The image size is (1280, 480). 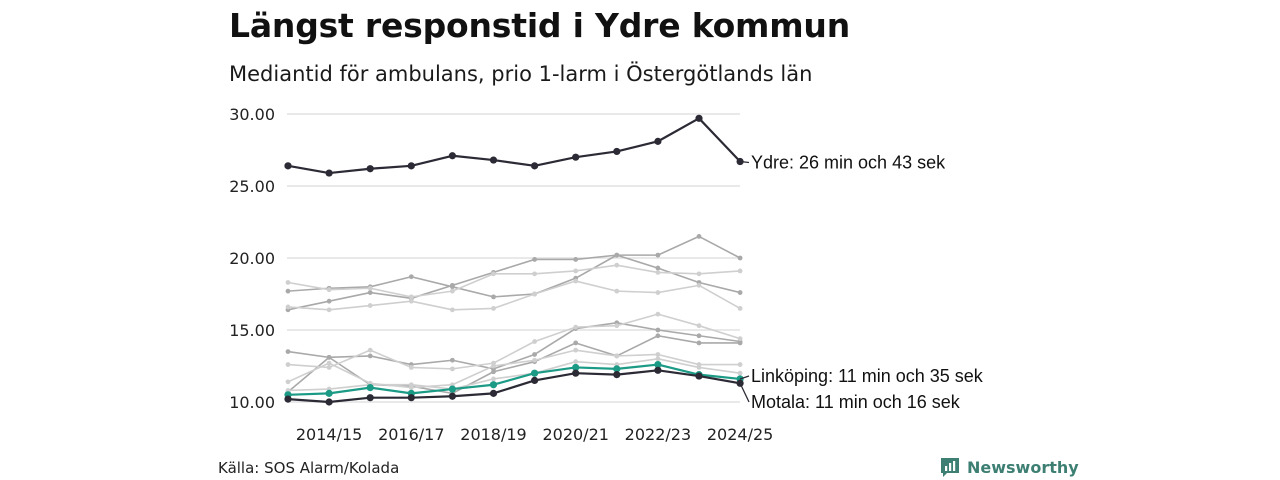 What do you see at coordinates (329, 434) in the screenshot?
I see `x-tick-label: 2014/15` at bounding box center [329, 434].